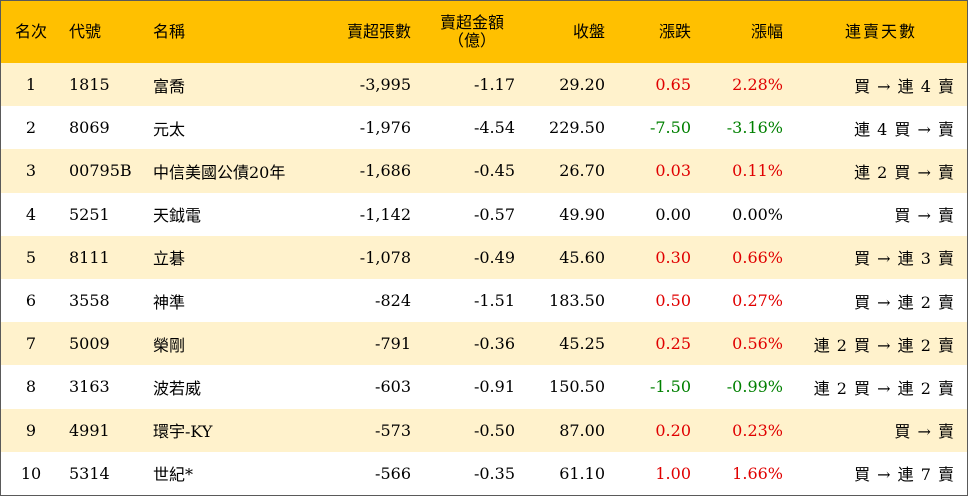 The height and width of the screenshot is (496, 968). Describe the element at coordinates (494, 128) in the screenshot. I see `cell-net-sell-amount: -4.54` at that location.